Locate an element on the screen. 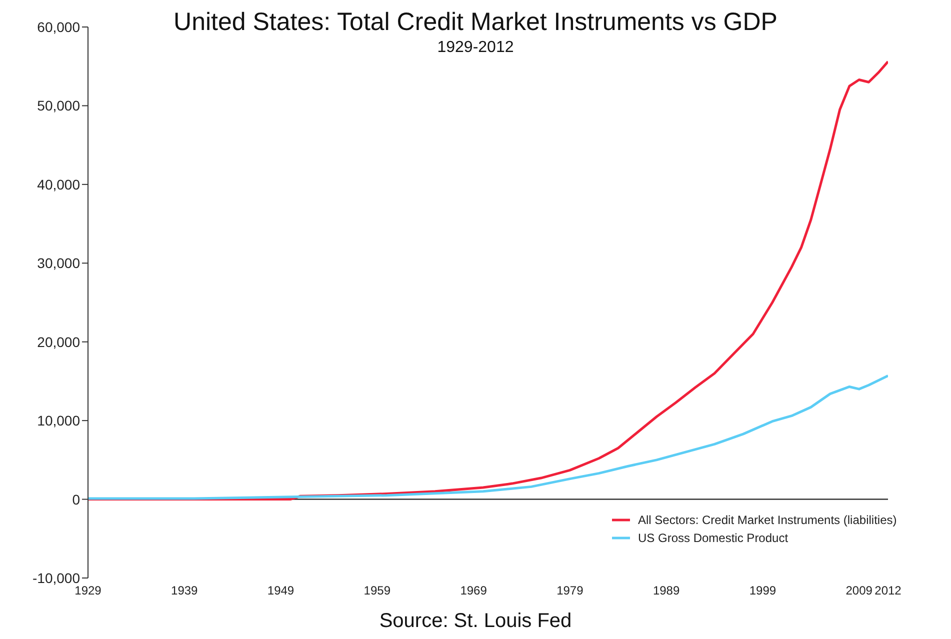  y-tick-label: 10,000 is located at coordinates (58, 420).